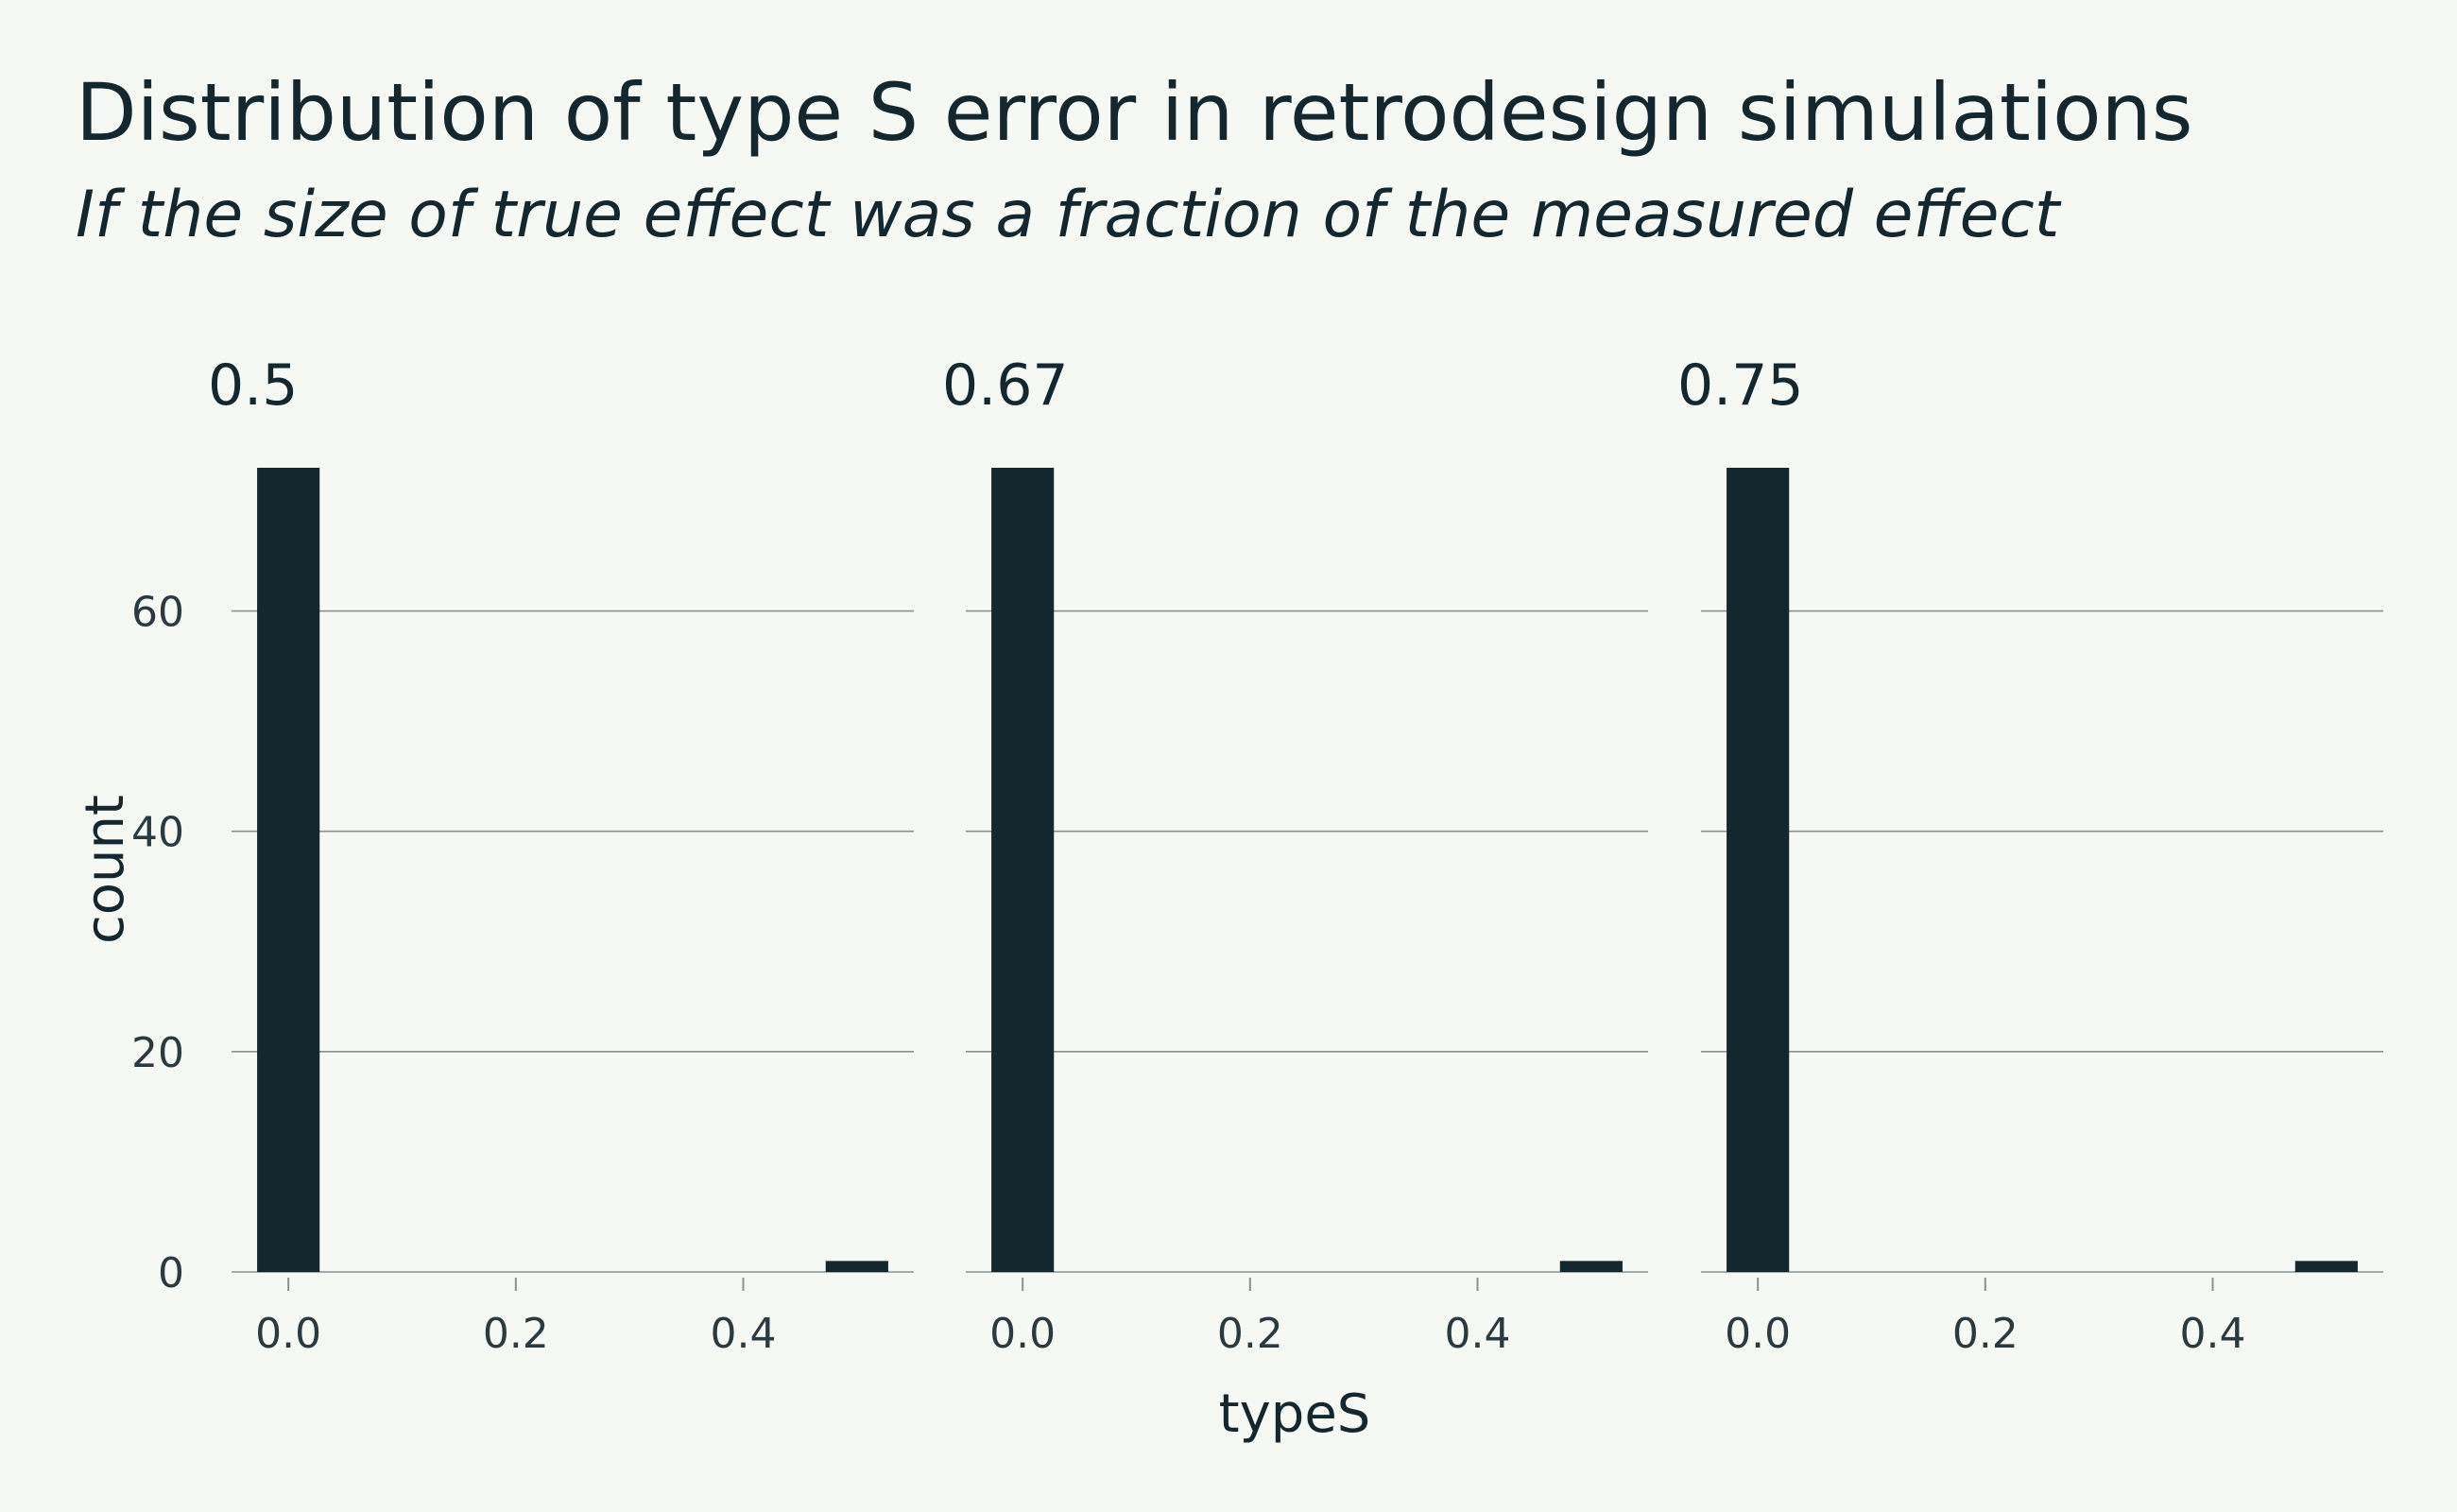  I want to click on y-tick-label: 20, so click(157, 1053).